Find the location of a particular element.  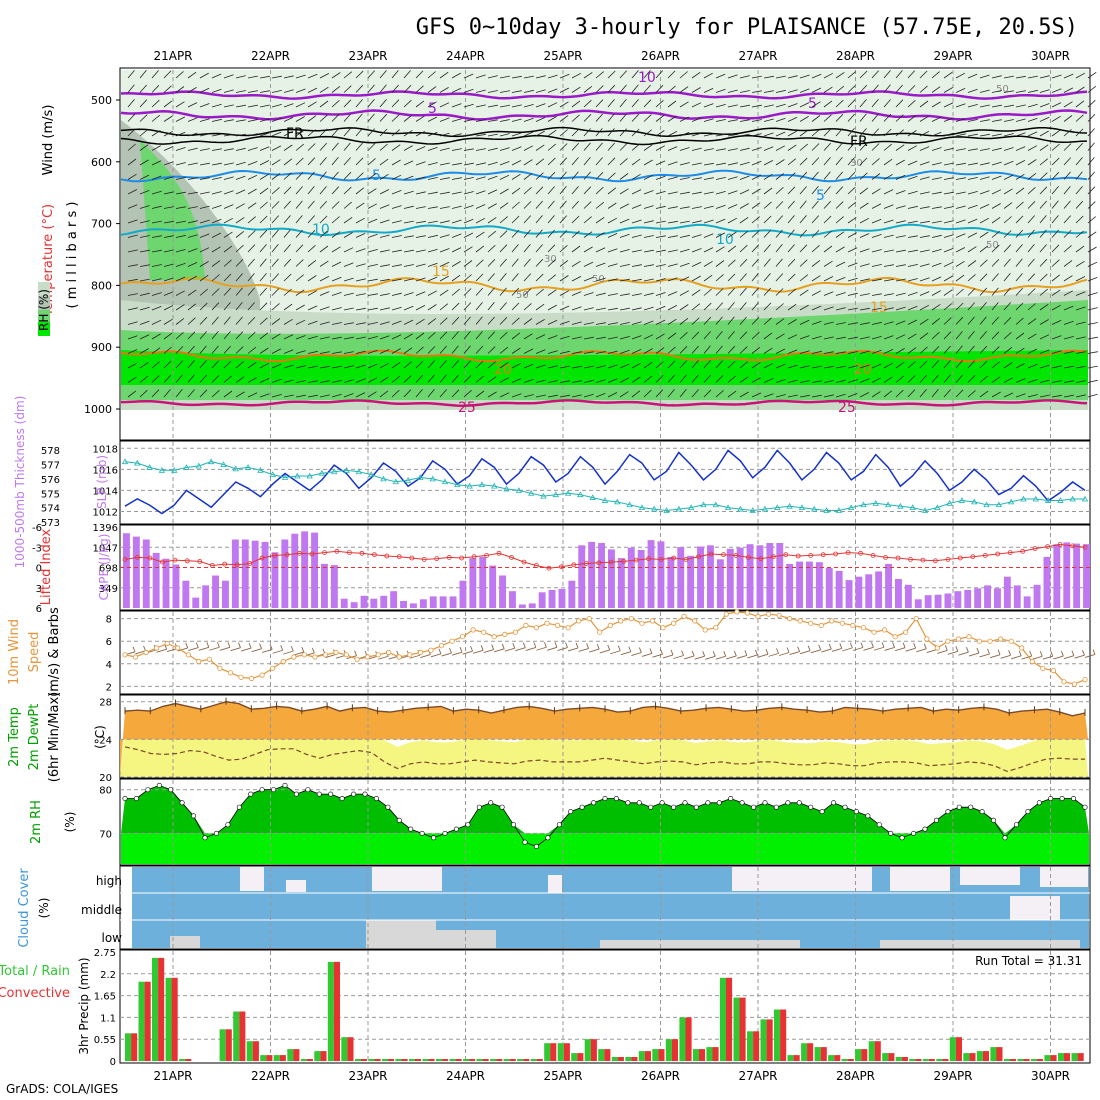

wind10-barb-flag is located at coordinates (239, 645).